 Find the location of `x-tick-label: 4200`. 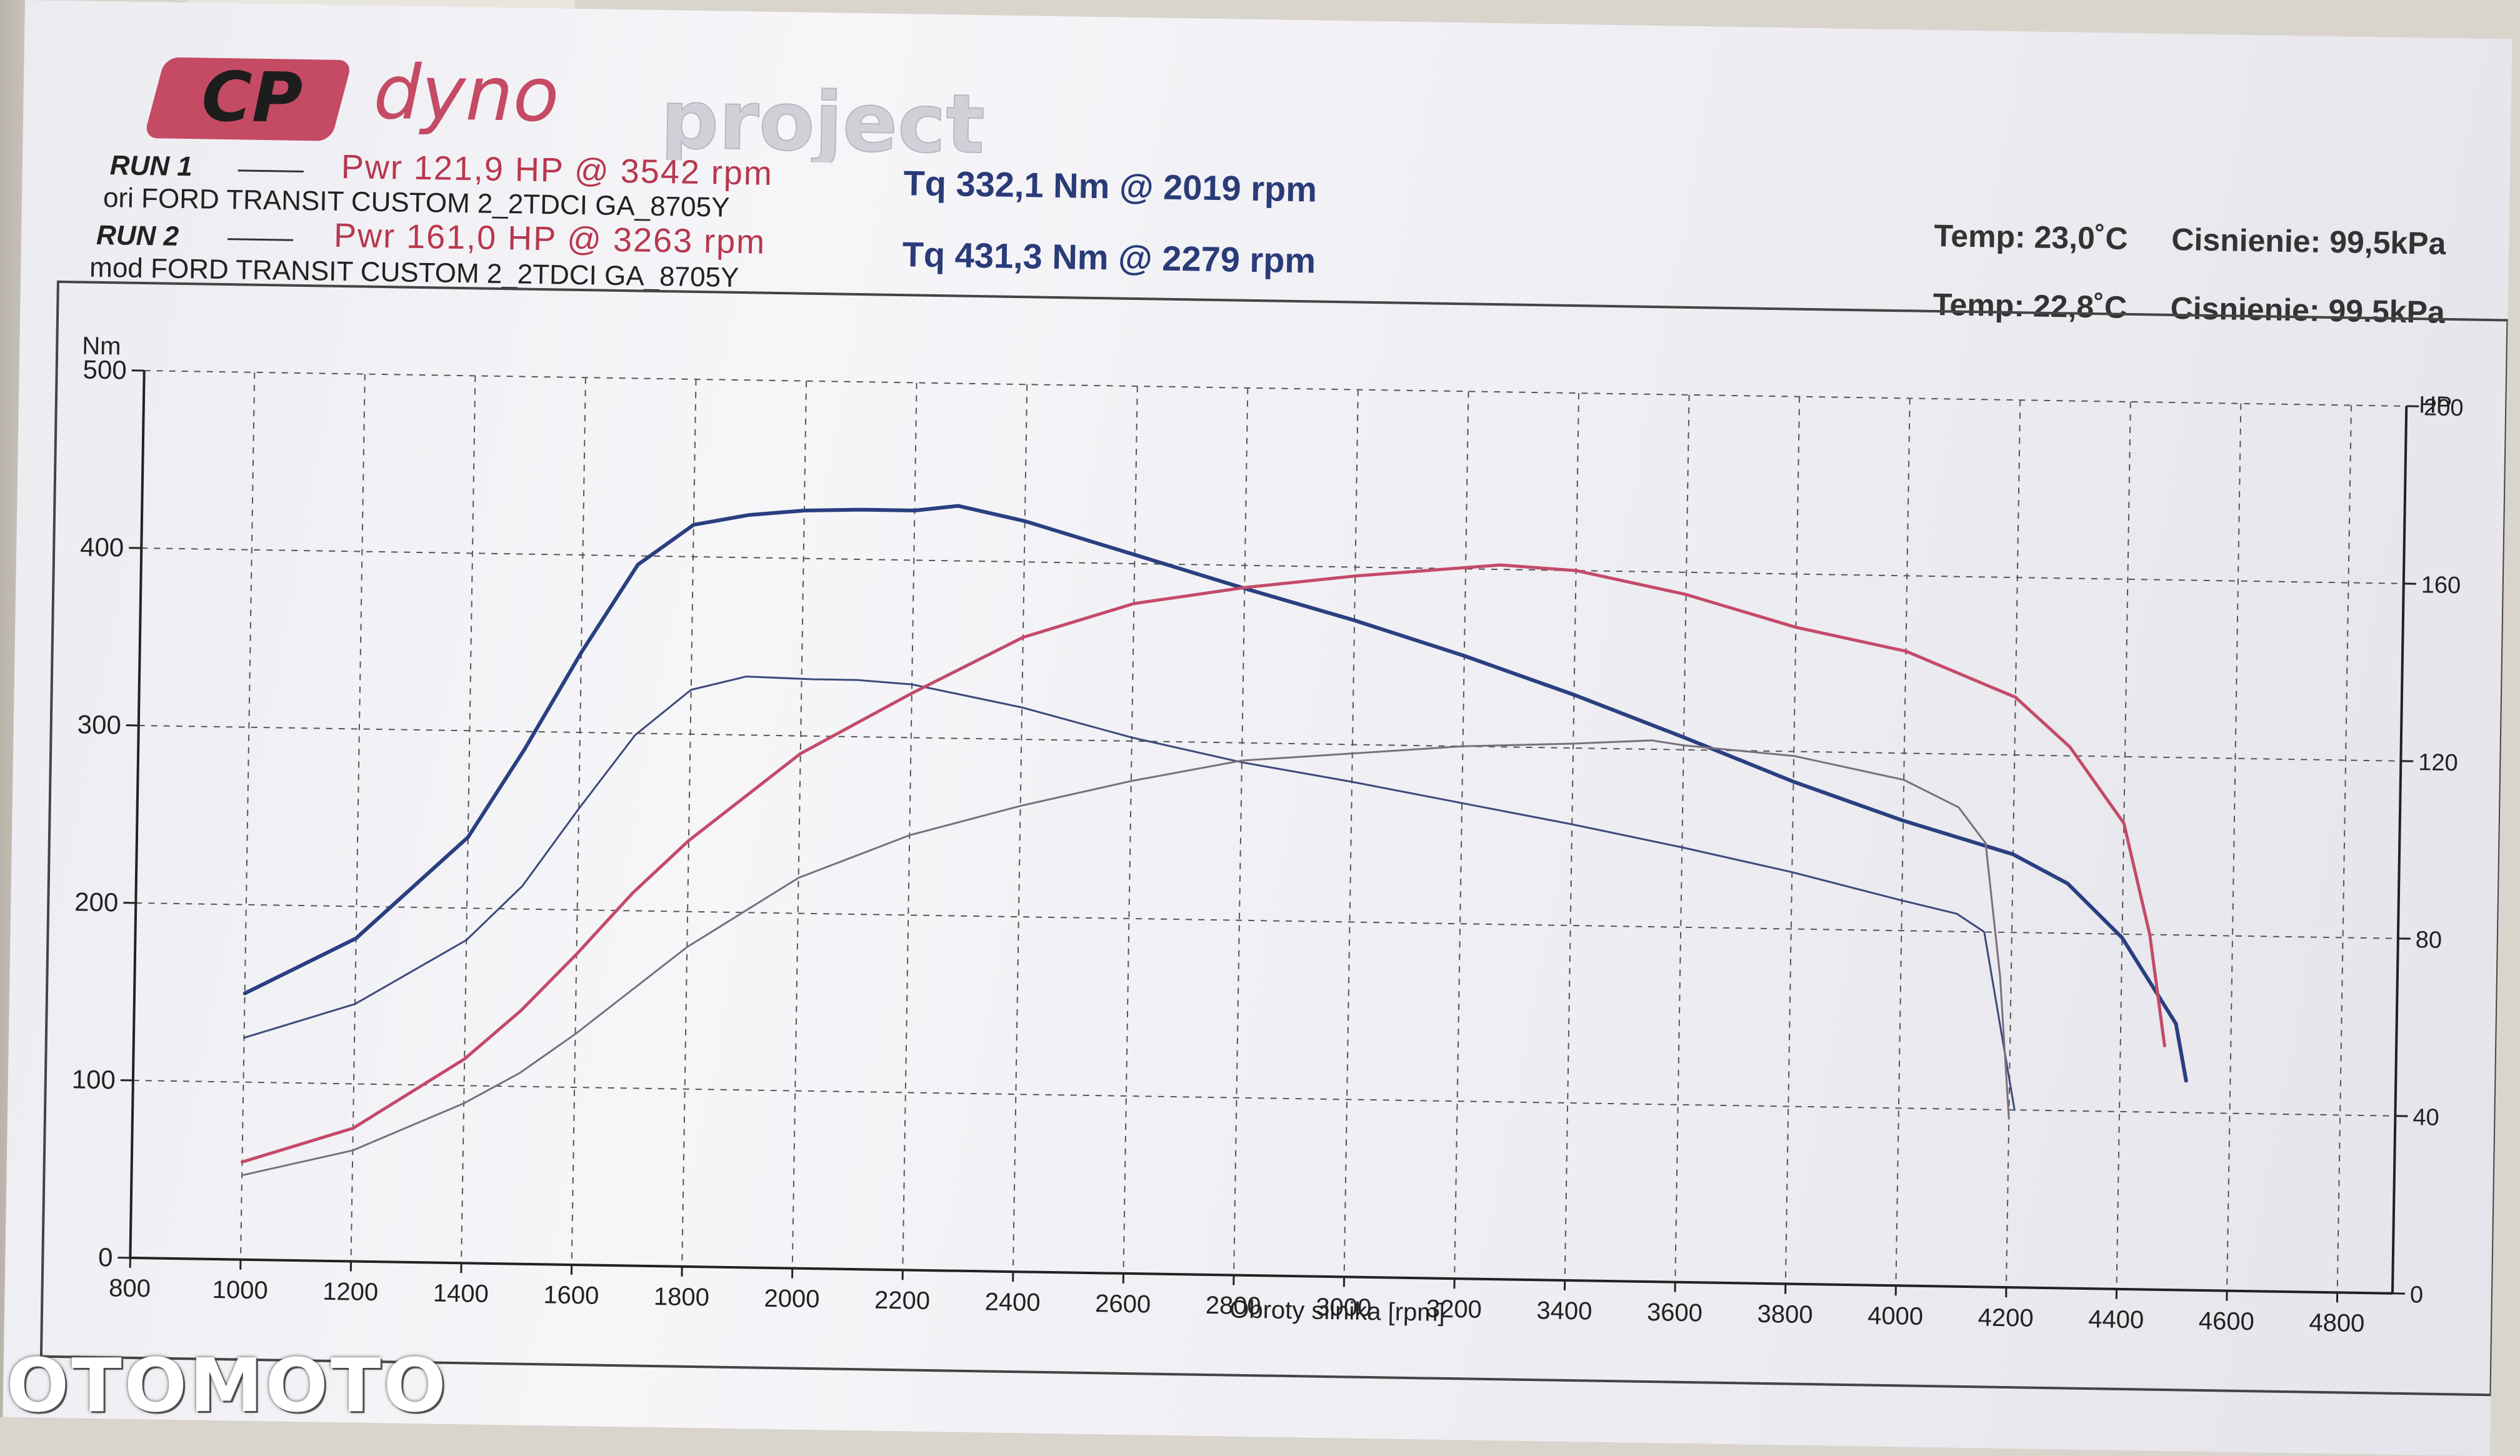

x-tick-label: 4200 is located at coordinates (2006, 1318).